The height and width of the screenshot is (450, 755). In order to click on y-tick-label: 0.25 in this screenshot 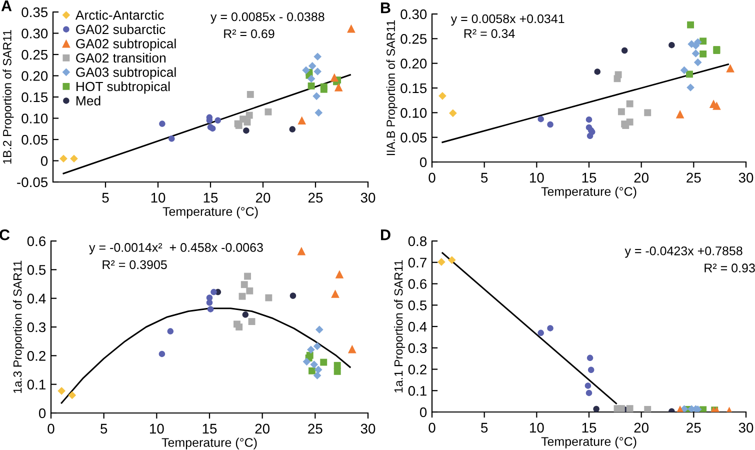, I will do `click(35, 55)`.